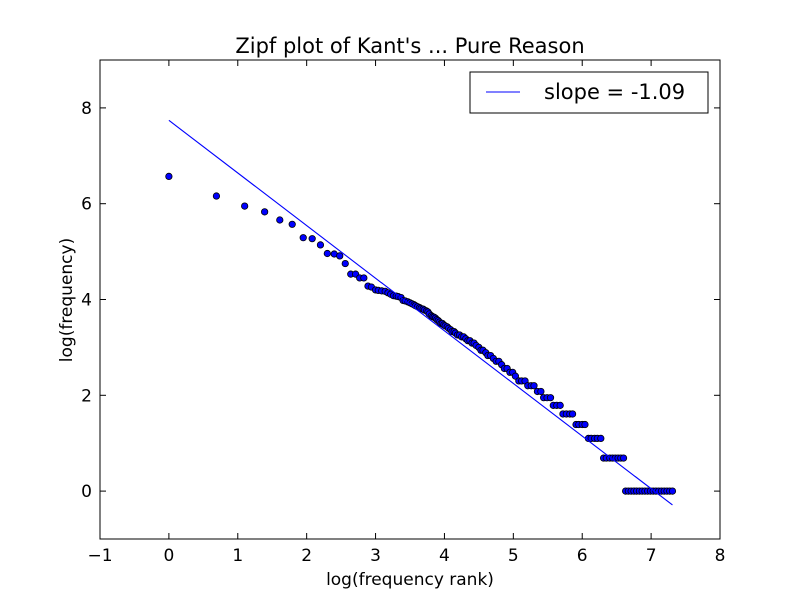  What do you see at coordinates (409, 46) in the screenshot?
I see `chart-title: Zipf plot of Kant's ... Pure Reason` at bounding box center [409, 46].